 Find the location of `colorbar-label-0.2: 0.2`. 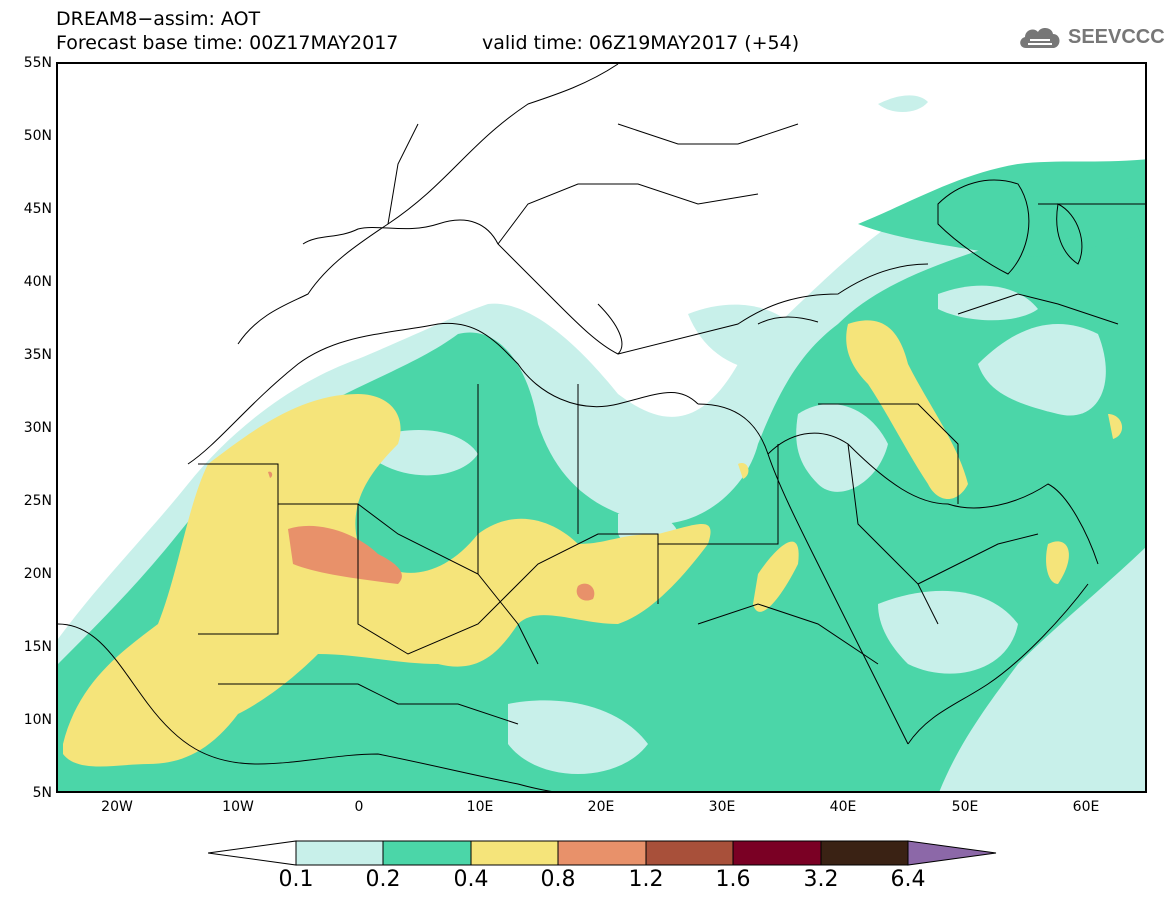

colorbar-label-0.2: 0.2 is located at coordinates (383, 879).